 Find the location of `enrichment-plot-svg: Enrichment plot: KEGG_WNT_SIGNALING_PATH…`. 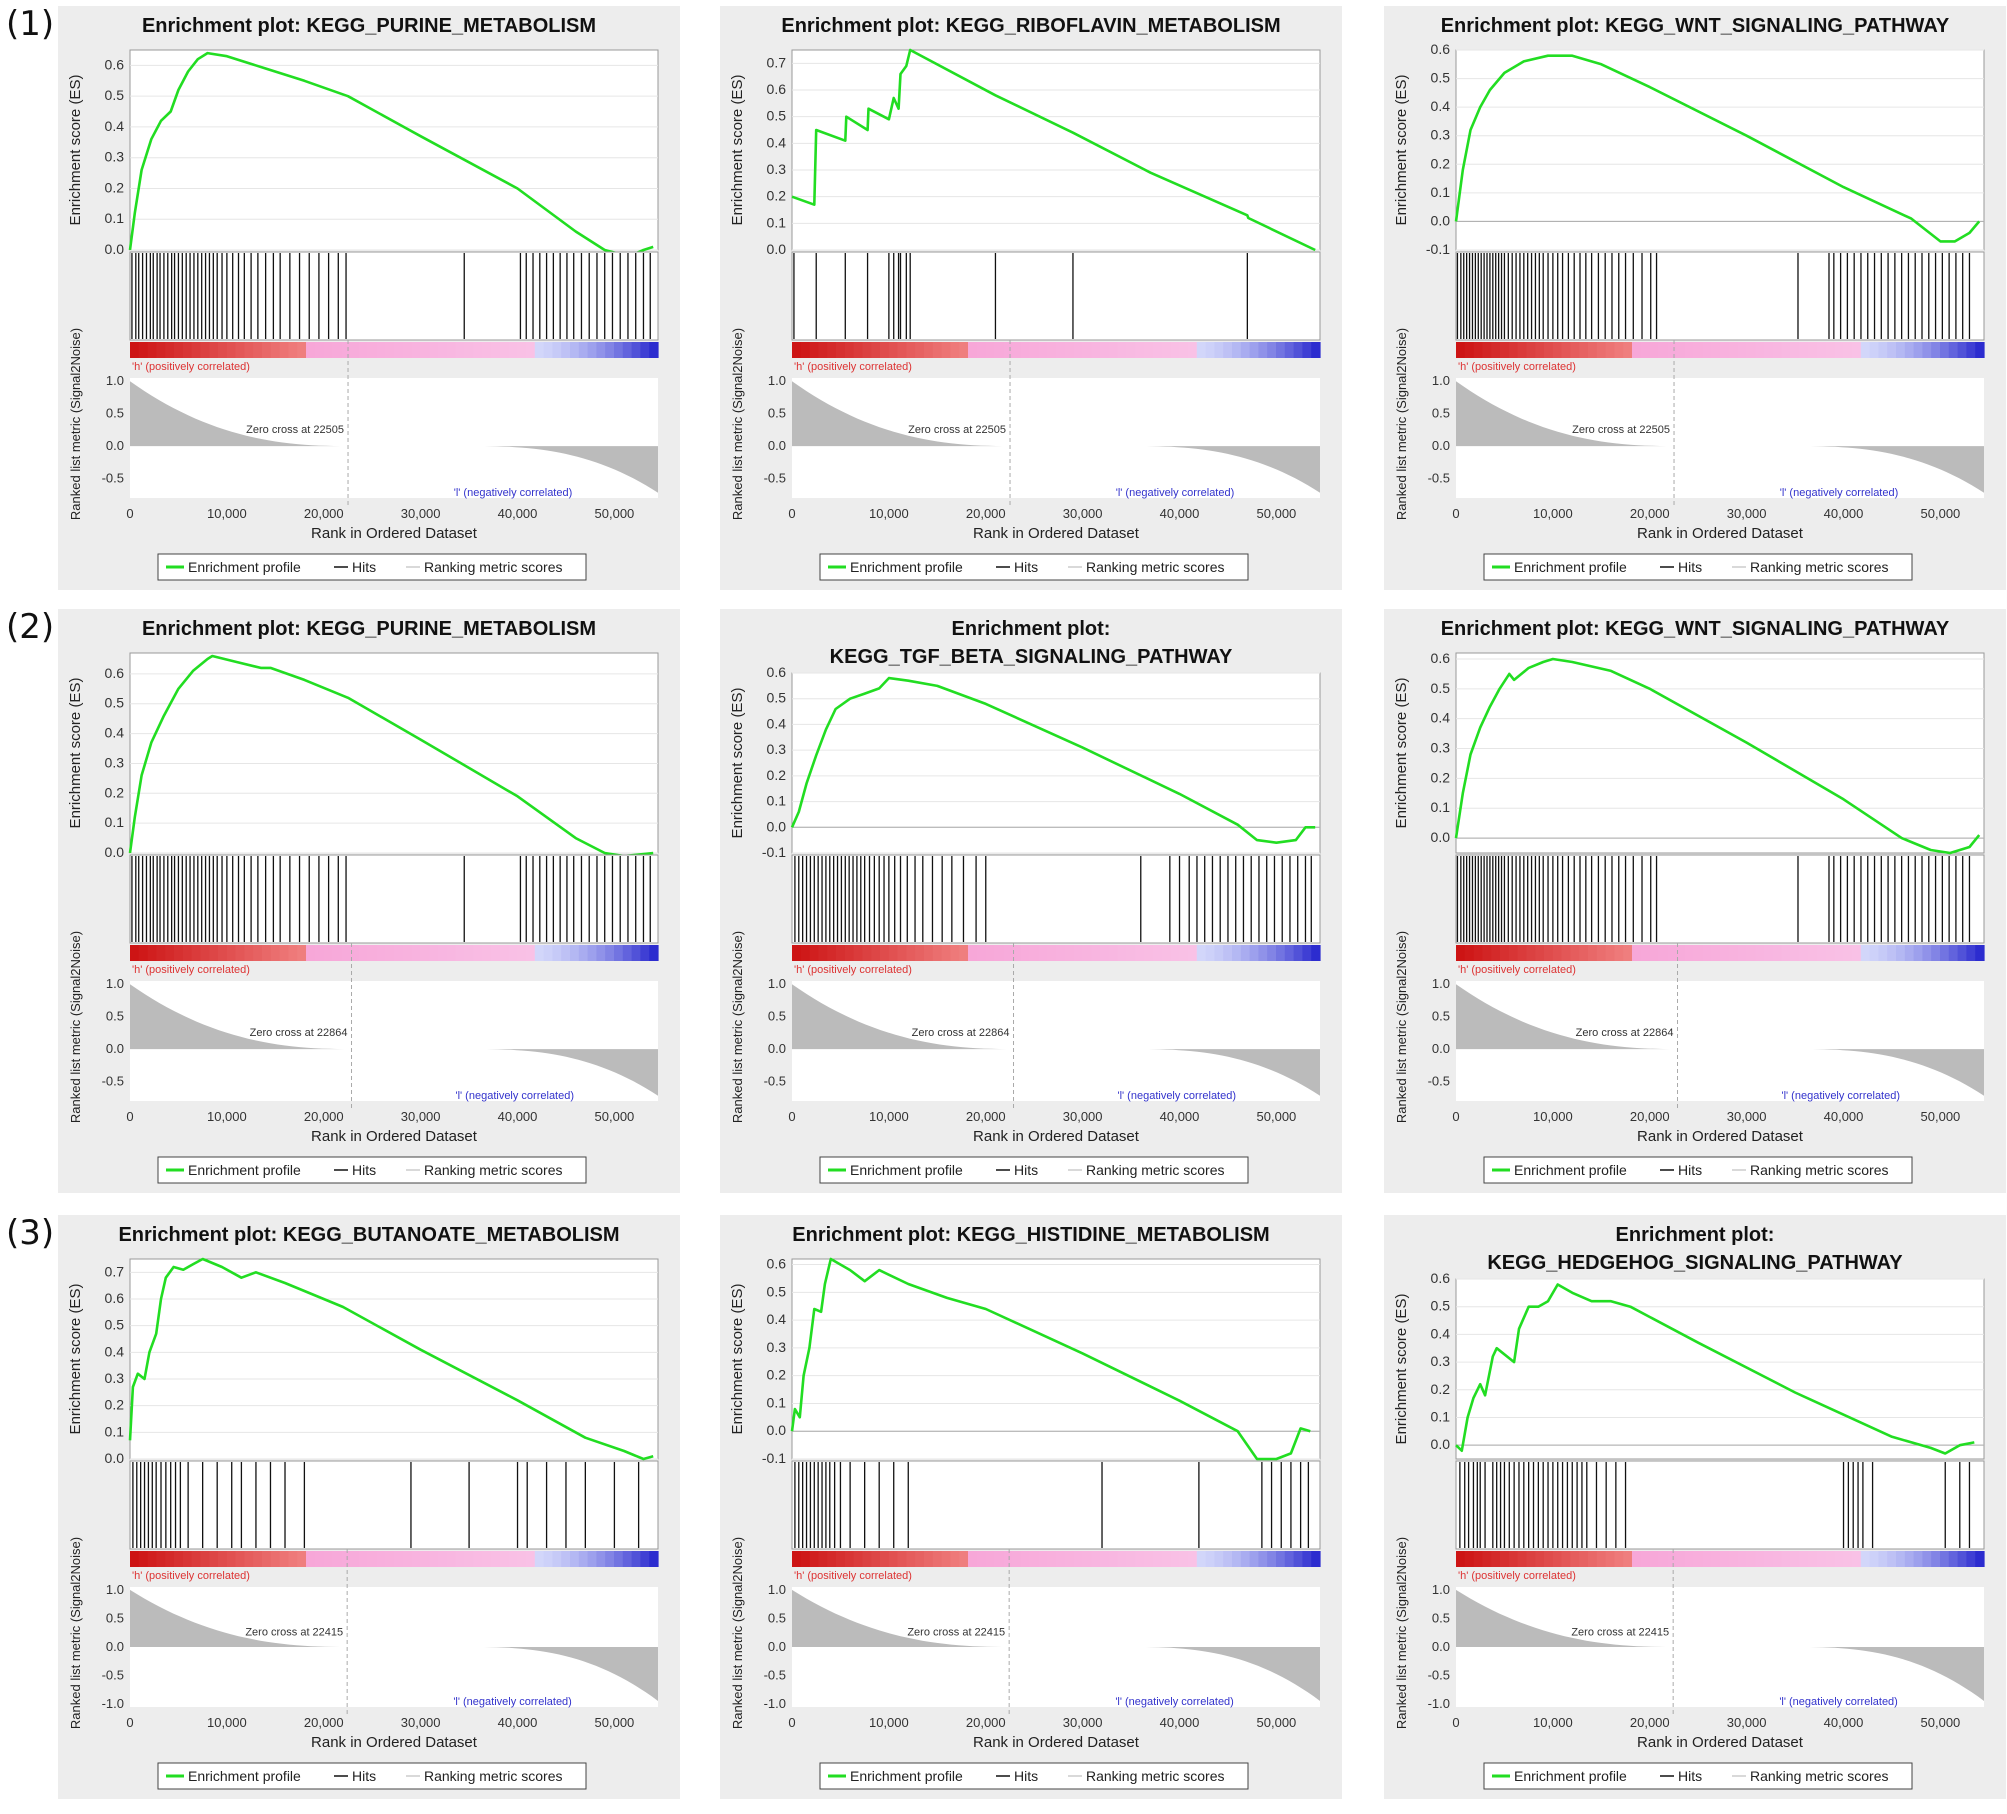

enrichment-plot-svg: Enrichment plot: KEGG_WNT_SIGNALING_PATH… is located at coordinates (1689, 901).